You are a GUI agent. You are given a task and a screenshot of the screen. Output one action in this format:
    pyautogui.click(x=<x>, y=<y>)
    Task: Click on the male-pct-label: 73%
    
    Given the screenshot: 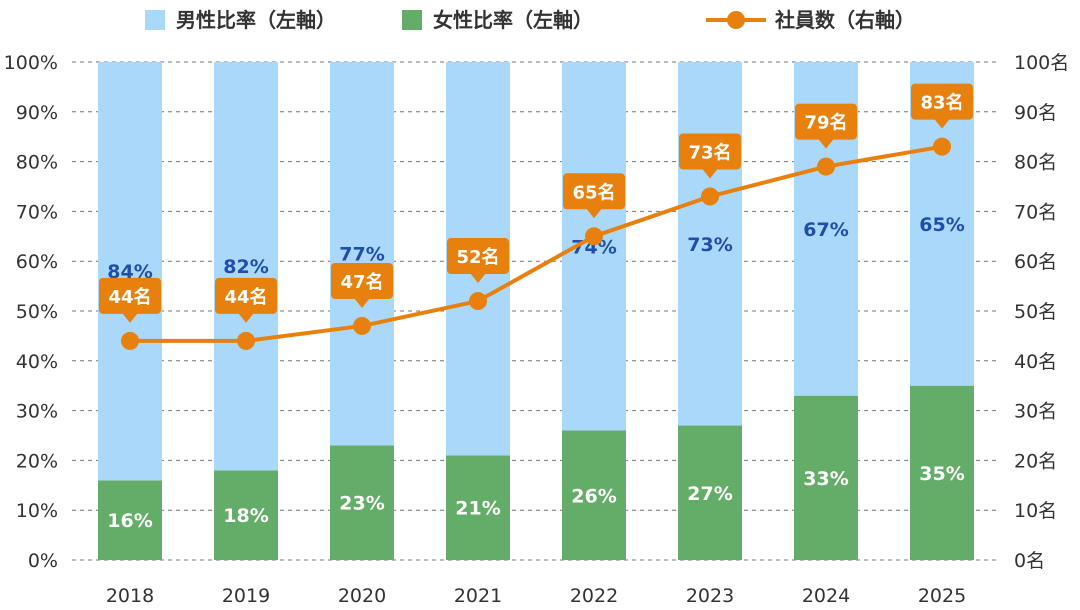 What is the action you would take?
    pyautogui.click(x=709, y=245)
    